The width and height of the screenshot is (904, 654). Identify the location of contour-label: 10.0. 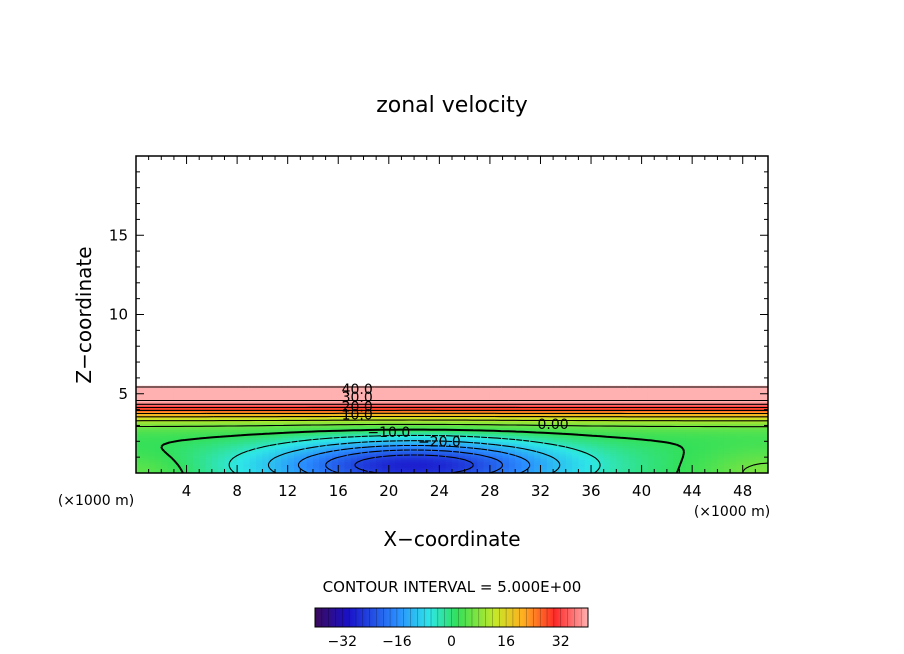
(357, 415).